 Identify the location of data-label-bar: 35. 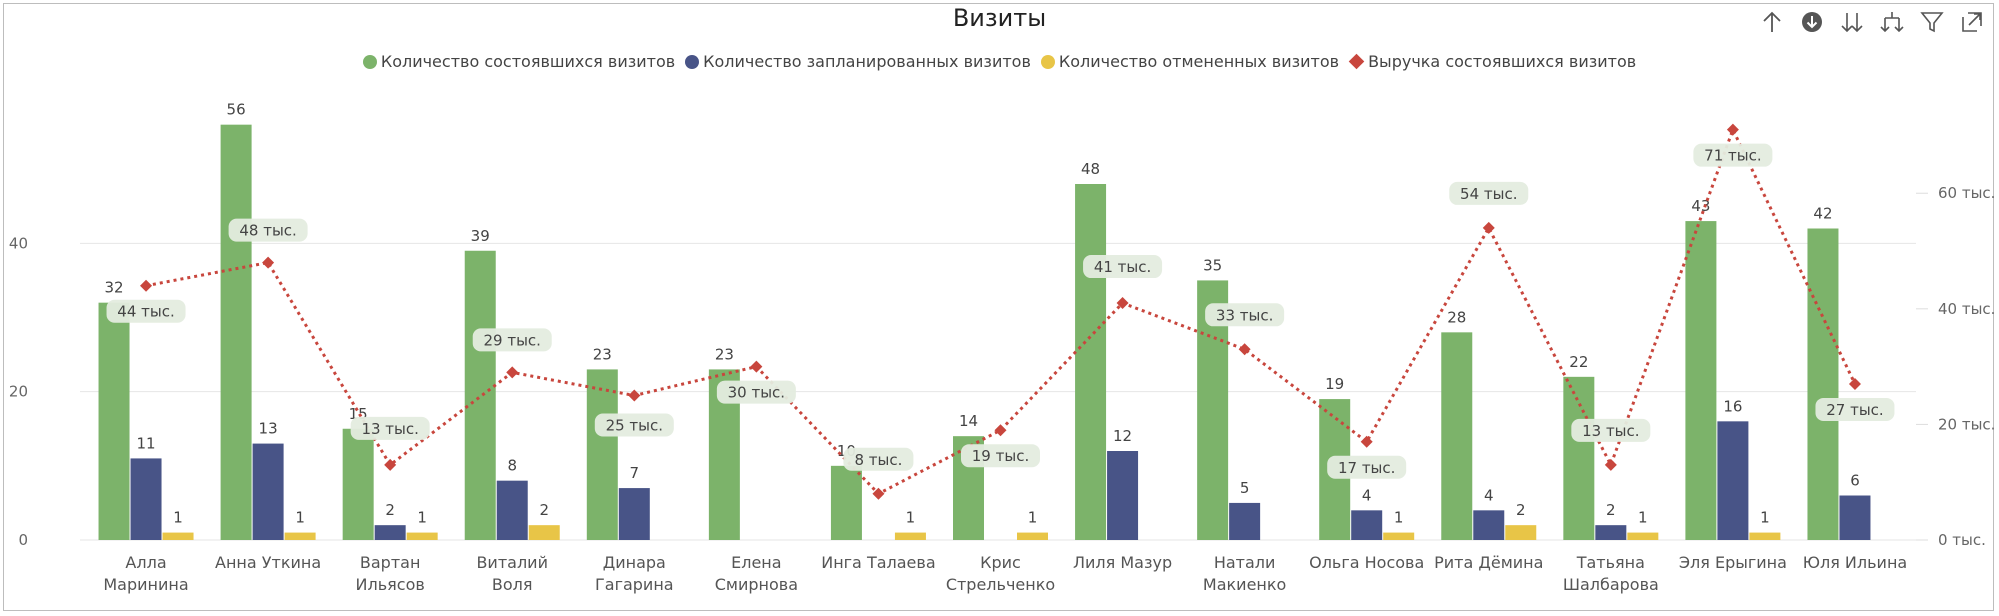
(1212, 265).